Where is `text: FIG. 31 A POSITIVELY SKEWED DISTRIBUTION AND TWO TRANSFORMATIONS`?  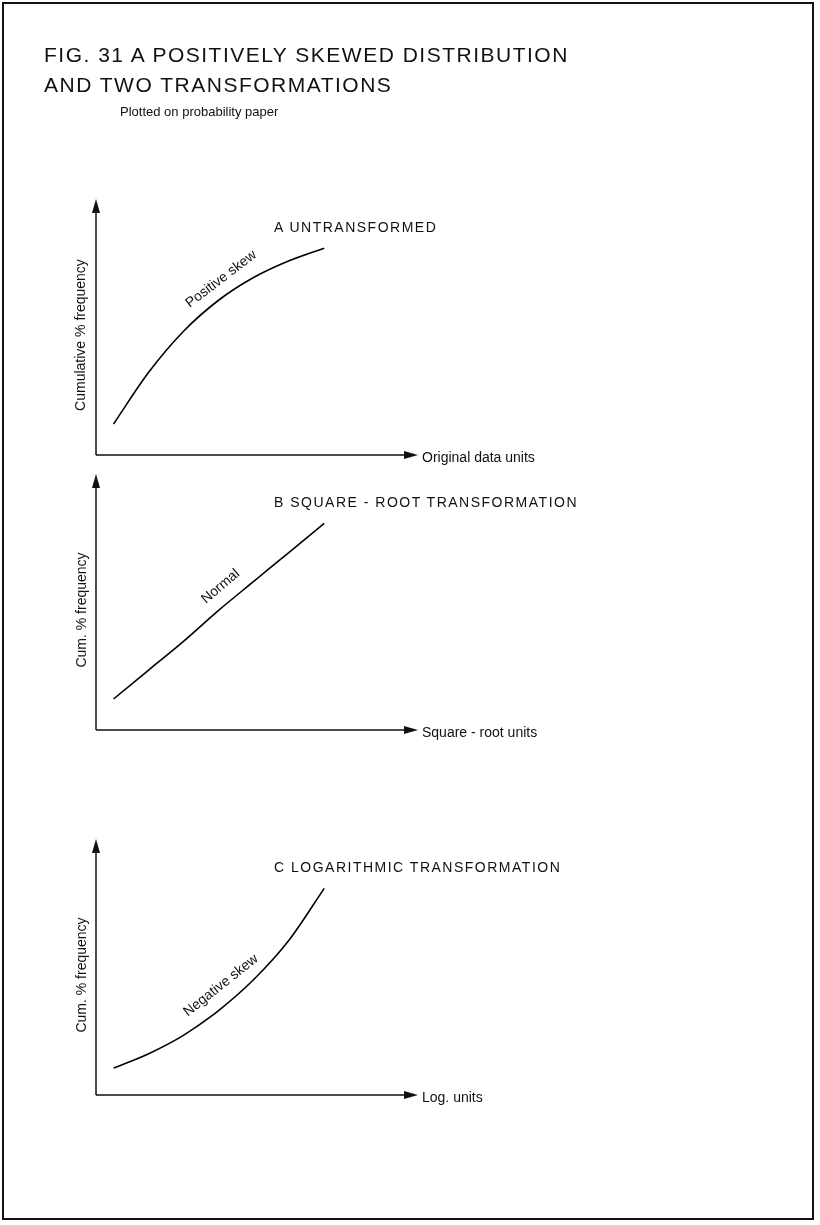 text: FIG. 31 A POSITIVELY SKEWED DISTRIBUTION AND TWO TRANSFORMATIONS is located at coordinates (307, 70).